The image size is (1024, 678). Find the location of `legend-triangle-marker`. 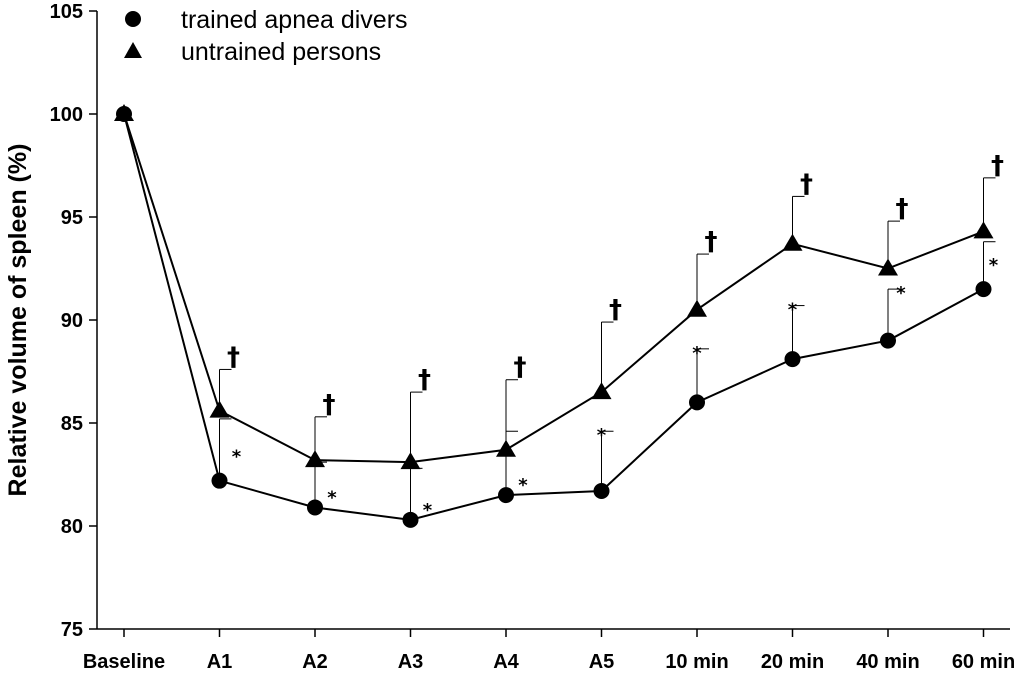

legend-triangle-marker is located at coordinates (133, 50).